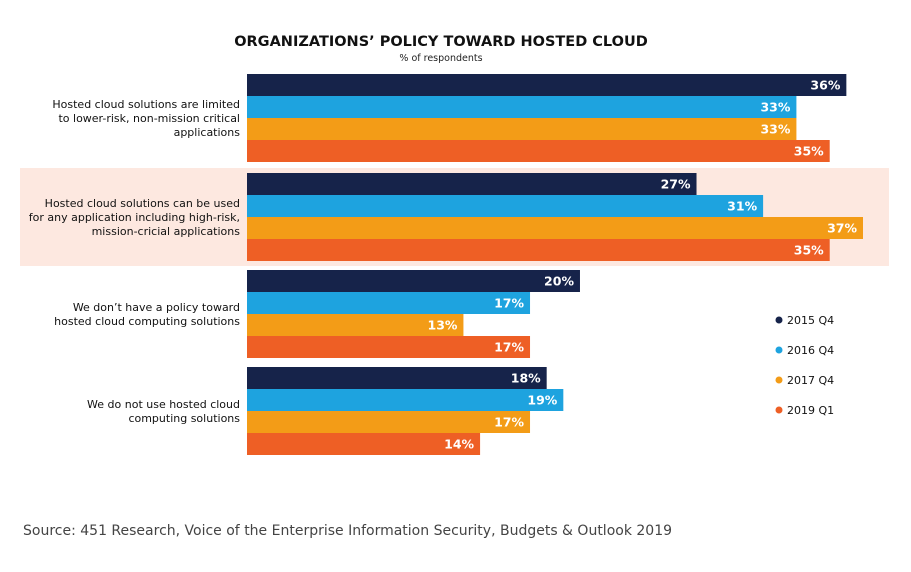 The width and height of the screenshot is (911, 572). I want to click on legend-label: 2016 Q4, so click(810, 350).